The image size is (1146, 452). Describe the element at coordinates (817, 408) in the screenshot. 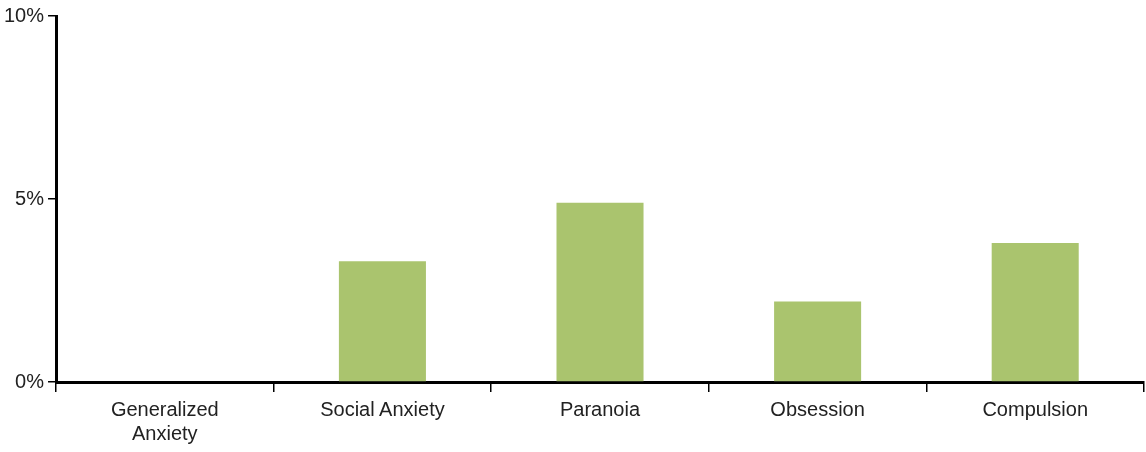

I see `x-tick-label: Obsession` at that location.